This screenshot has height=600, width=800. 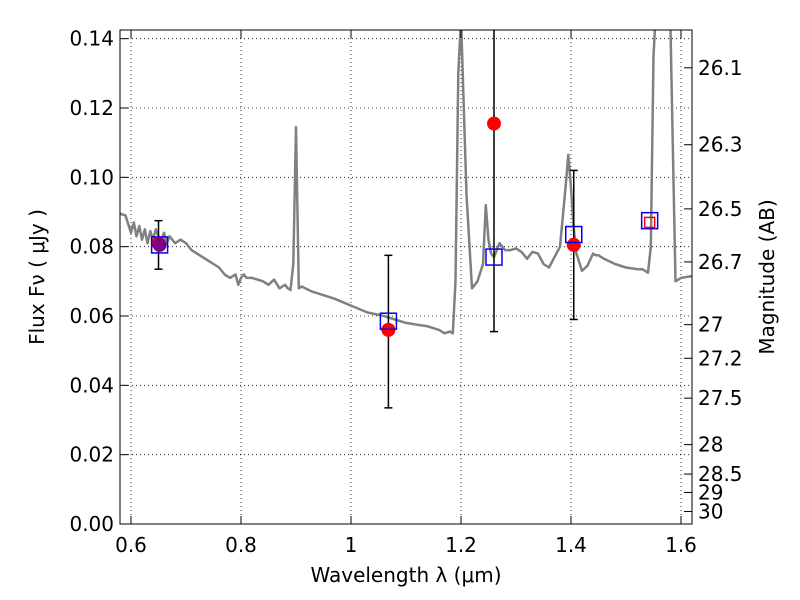 What do you see at coordinates (91, 524) in the screenshot?
I see `y-tick-label: 0.00` at bounding box center [91, 524].